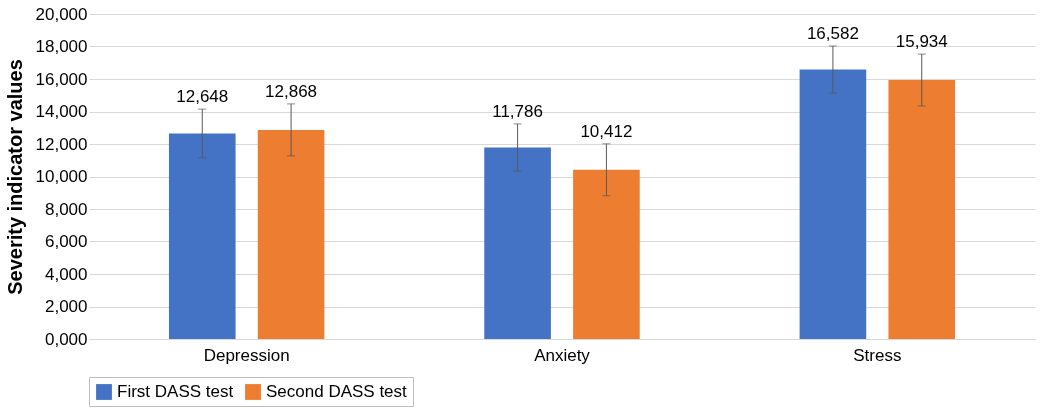  What do you see at coordinates (337, 391) in the screenshot?
I see `legend-label: Second DASS test` at bounding box center [337, 391].